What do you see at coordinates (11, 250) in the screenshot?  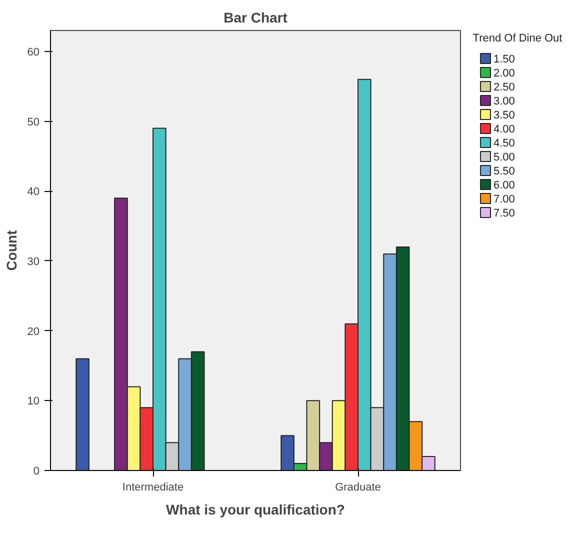 I see `y-axis-title: Count` at bounding box center [11, 250].